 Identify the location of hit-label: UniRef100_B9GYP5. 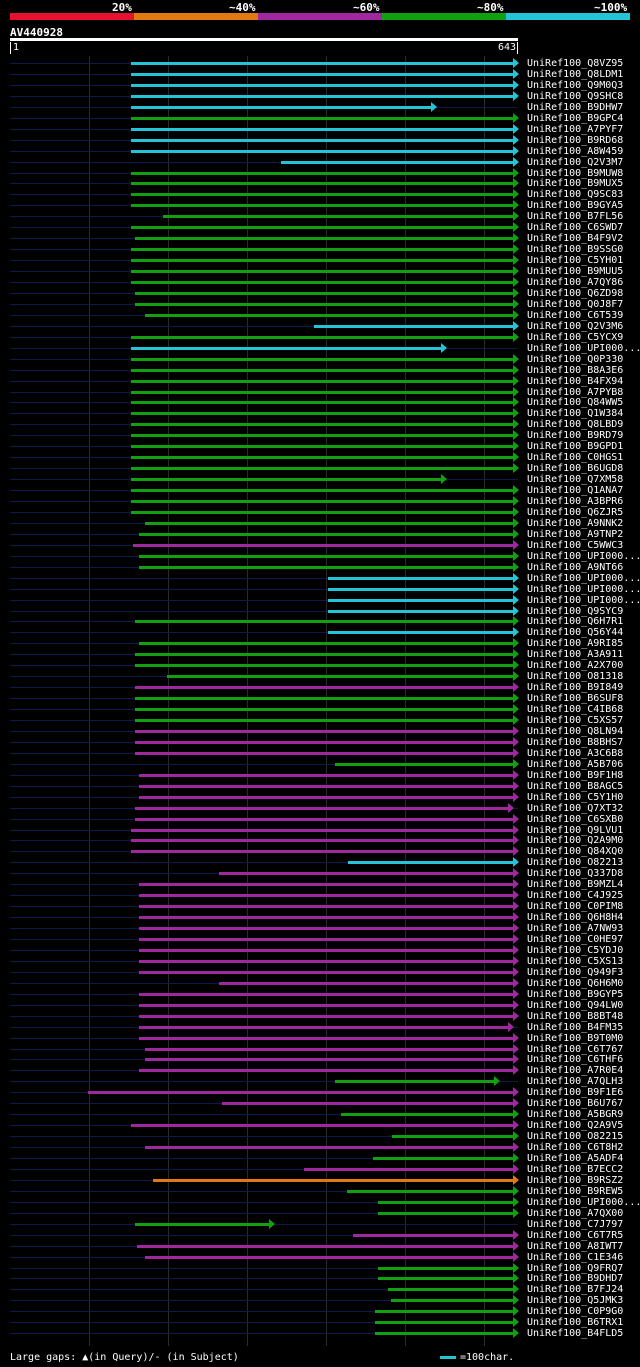
(575, 994).